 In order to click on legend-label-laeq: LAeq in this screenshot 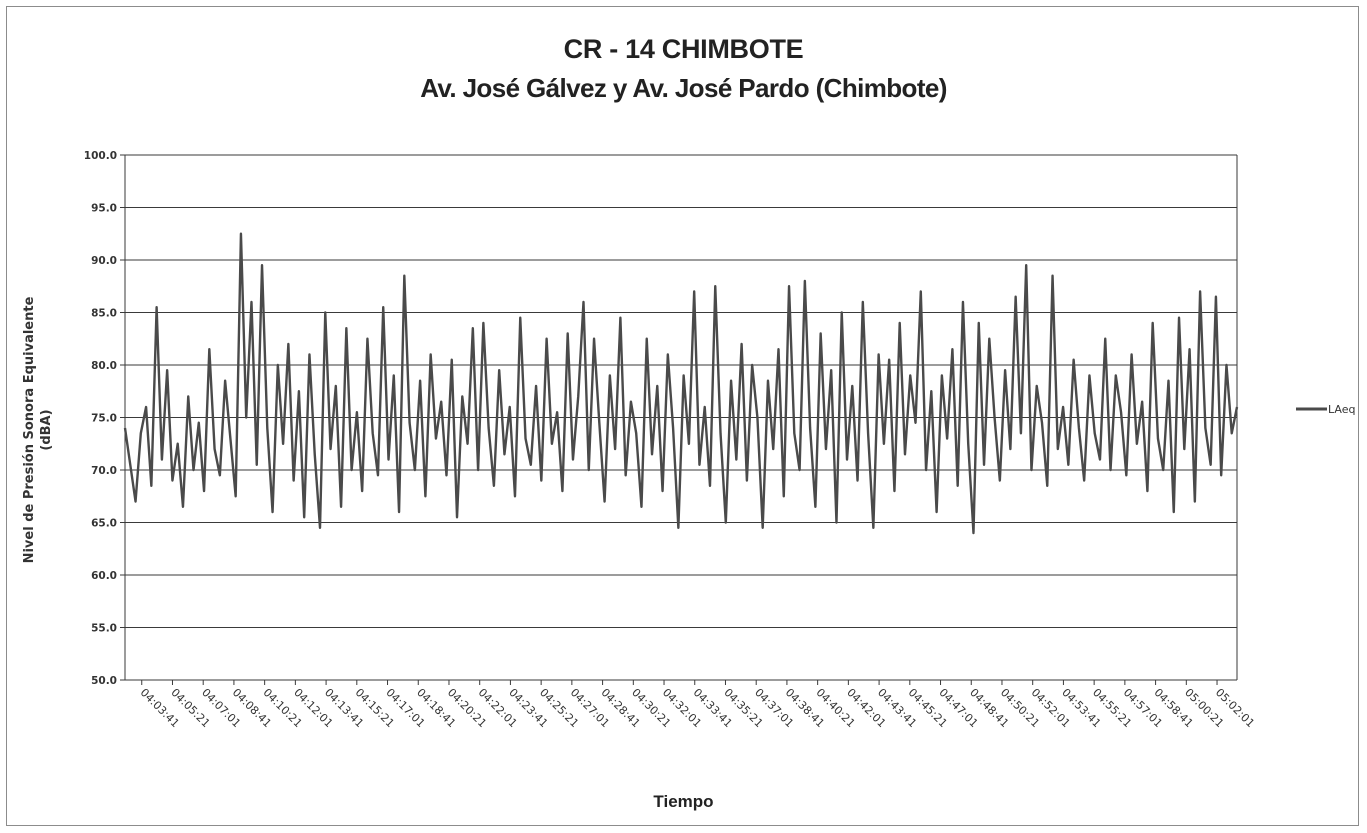, I will do `click(1341, 409)`.